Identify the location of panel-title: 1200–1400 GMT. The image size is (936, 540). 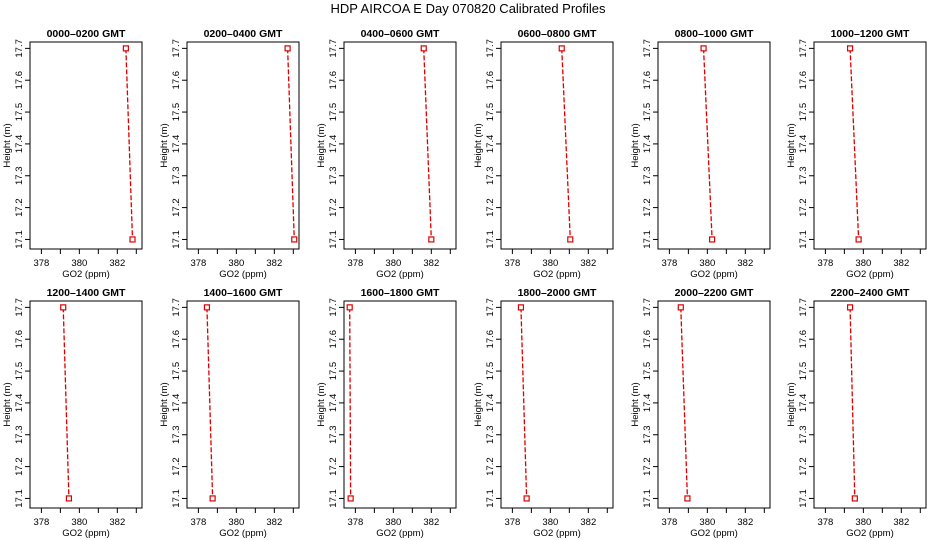
(86, 293).